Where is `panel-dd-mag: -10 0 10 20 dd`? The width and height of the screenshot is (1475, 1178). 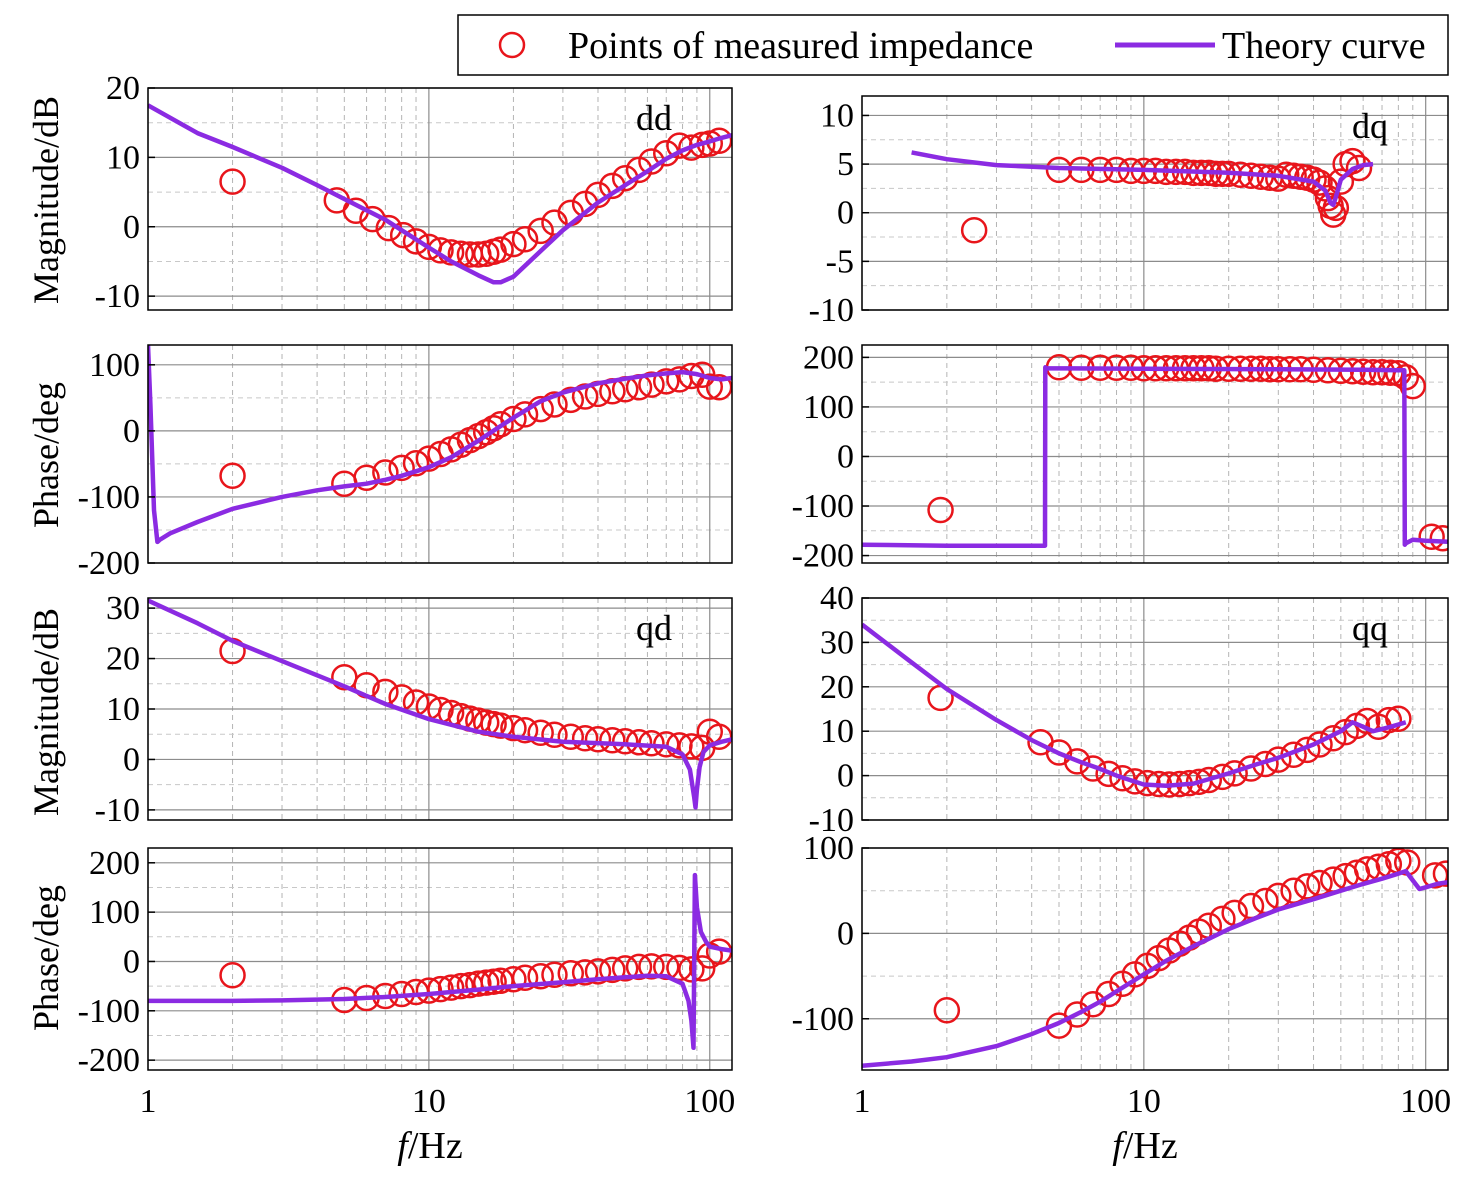 panel-dd-mag: -10 0 10 20 dd is located at coordinates (414, 192).